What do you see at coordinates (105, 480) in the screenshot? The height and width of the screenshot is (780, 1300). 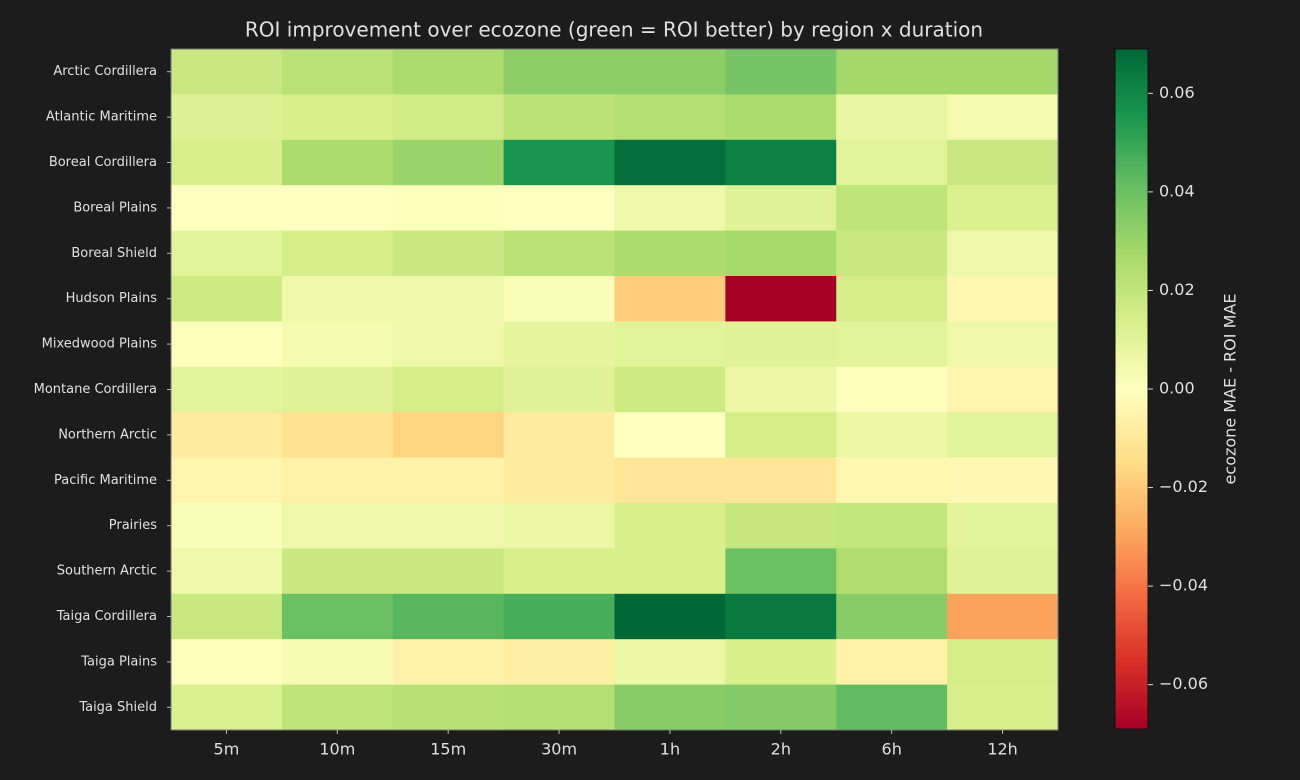 I see `y-tick-label: Pacific Maritime` at bounding box center [105, 480].